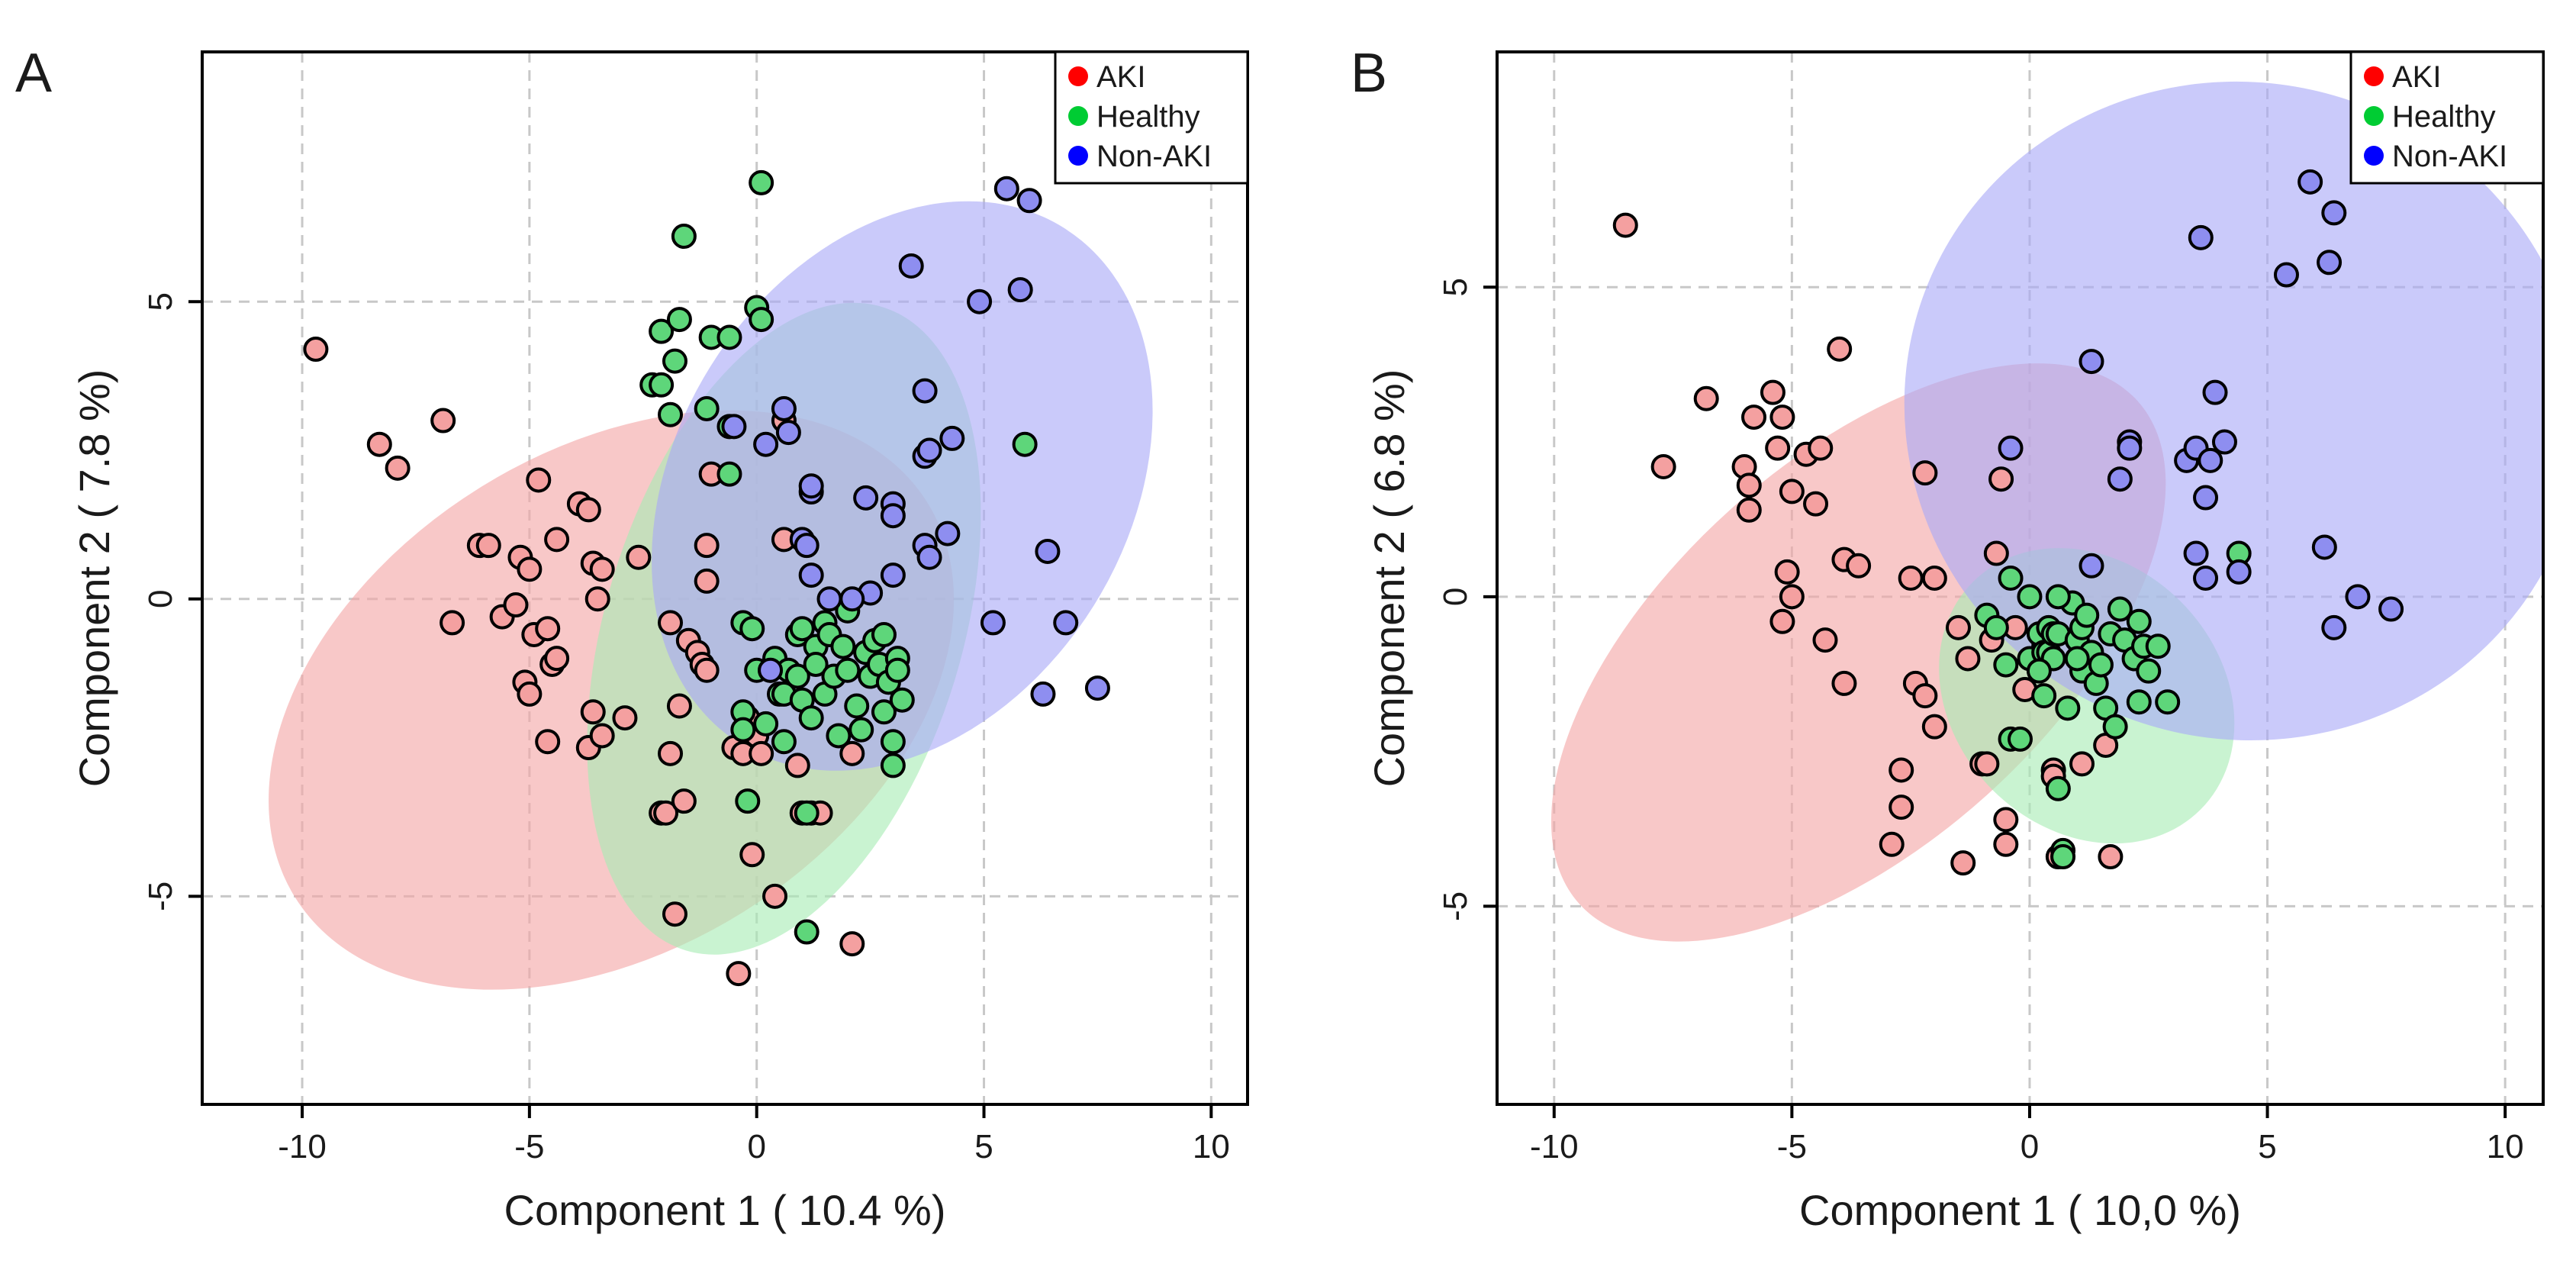 The height and width of the screenshot is (1270, 2576). I want to click on y-tick-label: 5, so click(160, 301).